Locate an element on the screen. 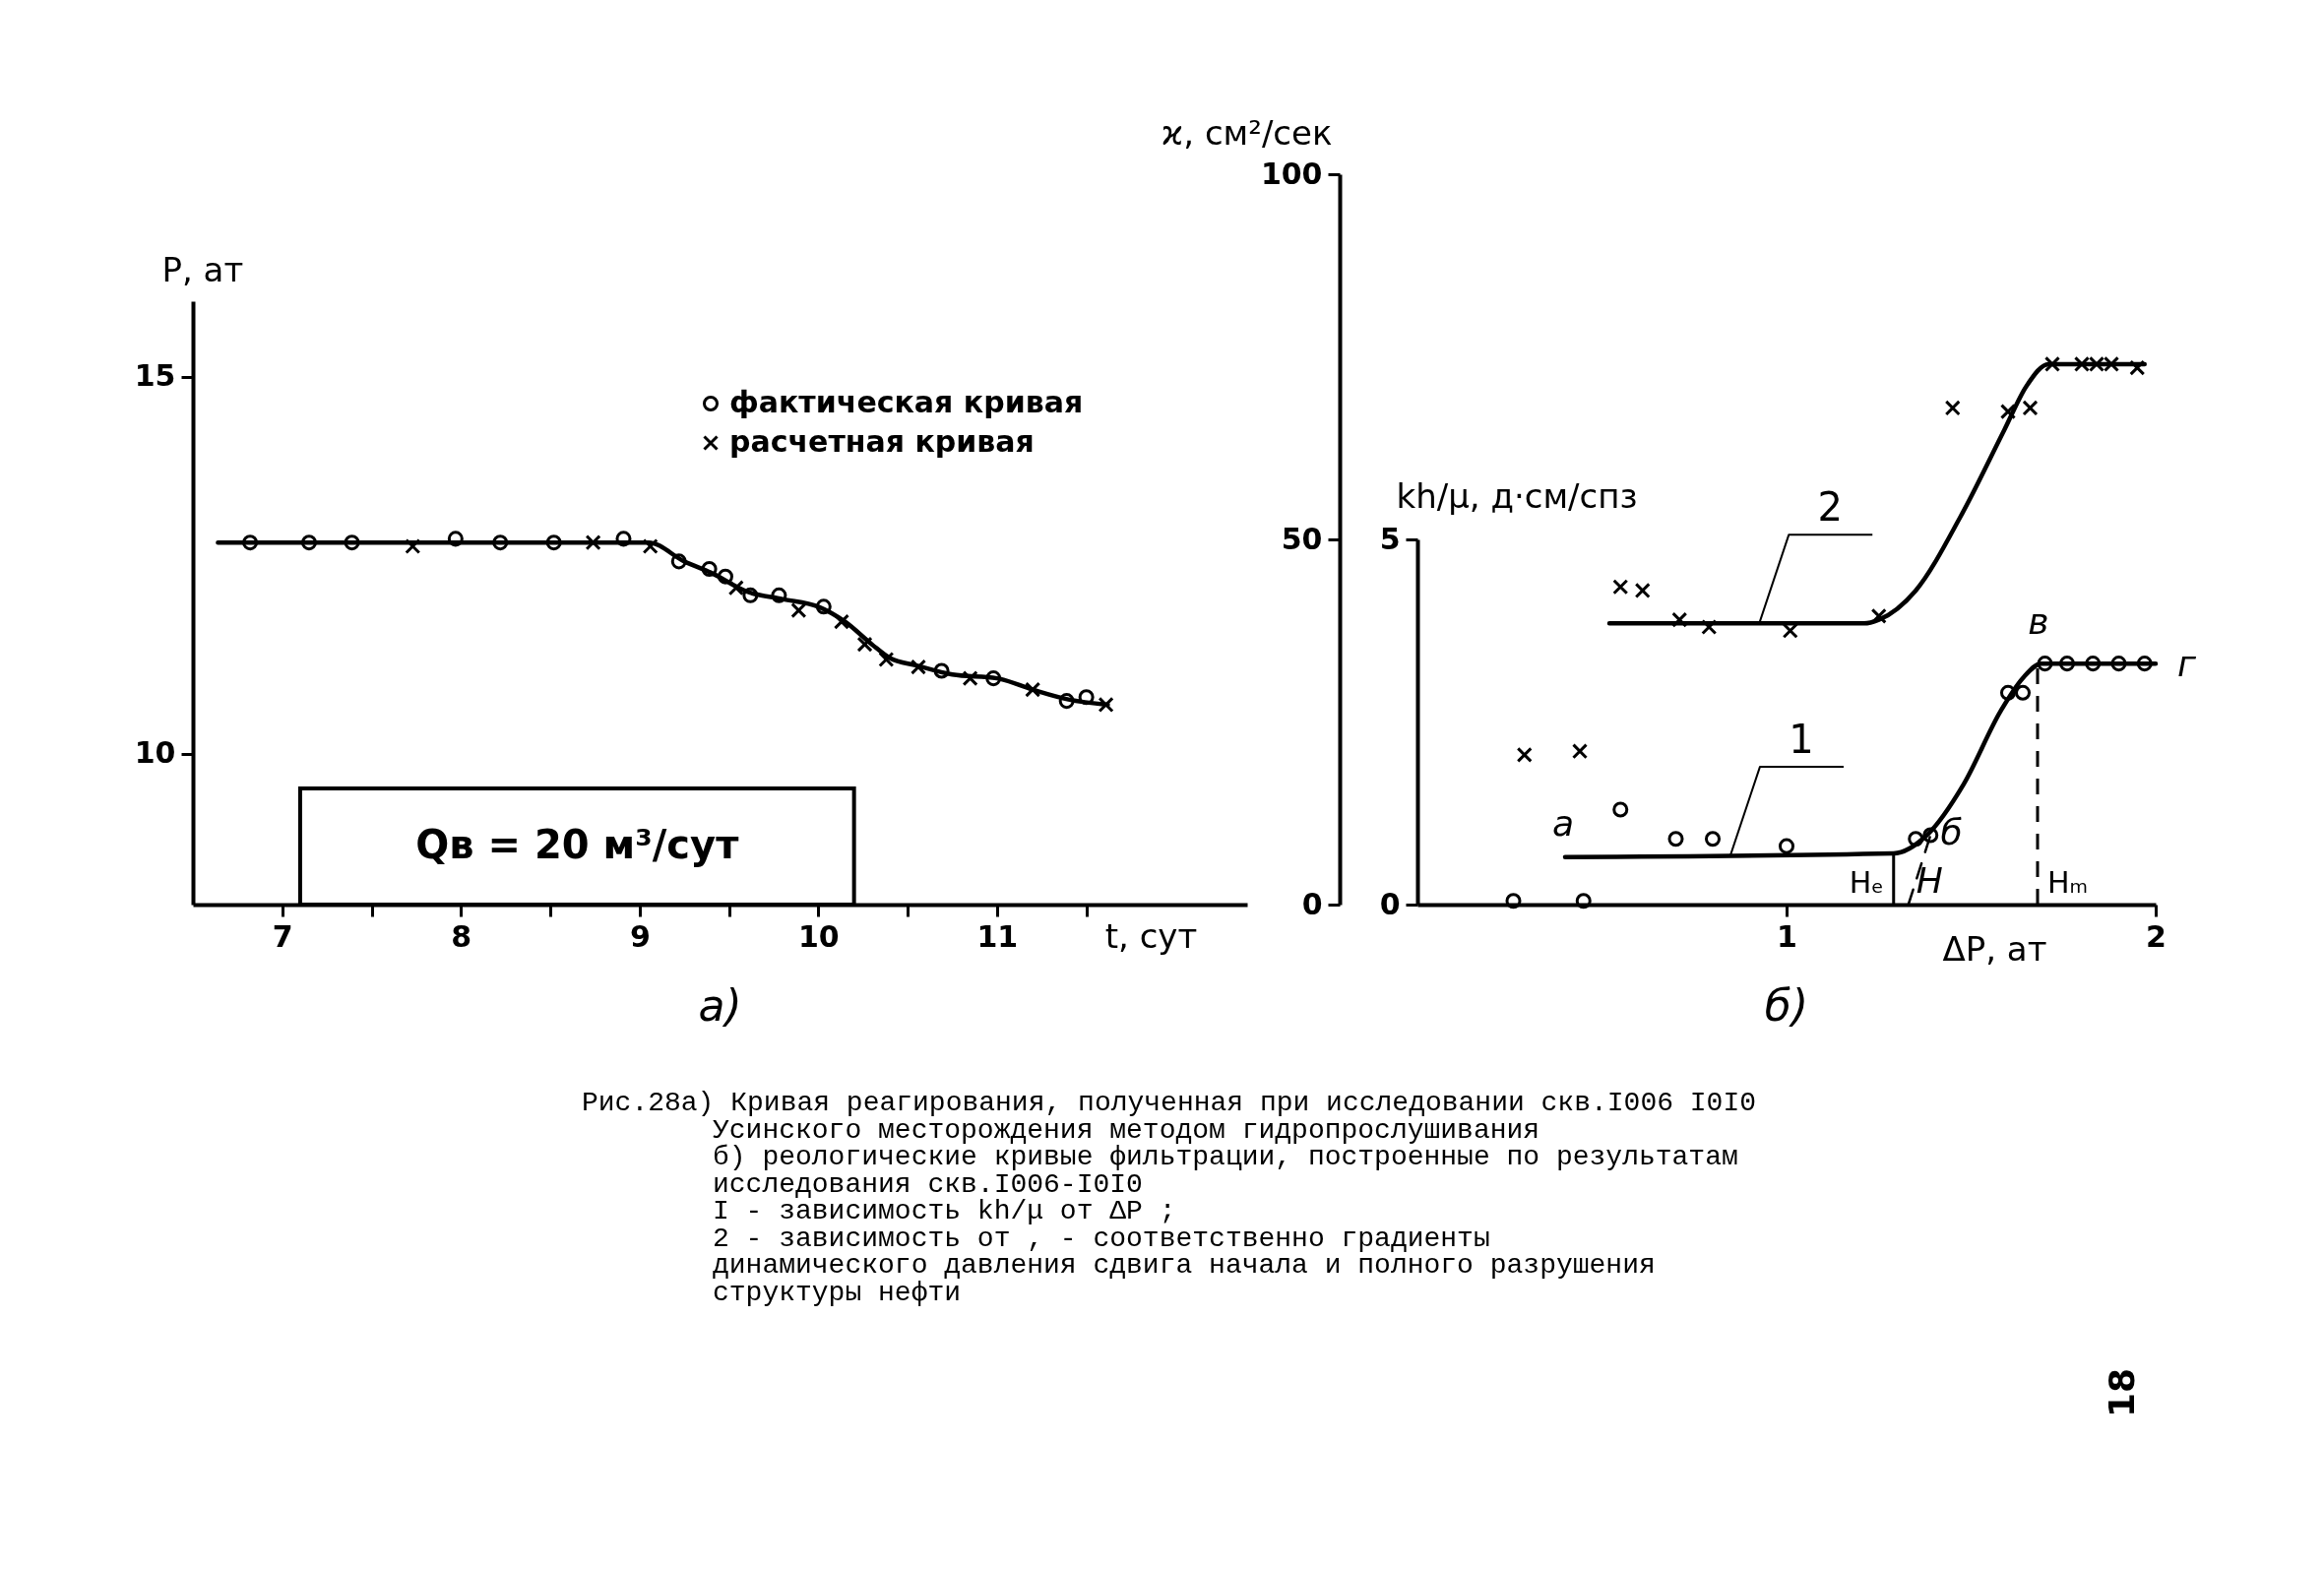  x-tick-label: 8 is located at coordinates (461, 936).